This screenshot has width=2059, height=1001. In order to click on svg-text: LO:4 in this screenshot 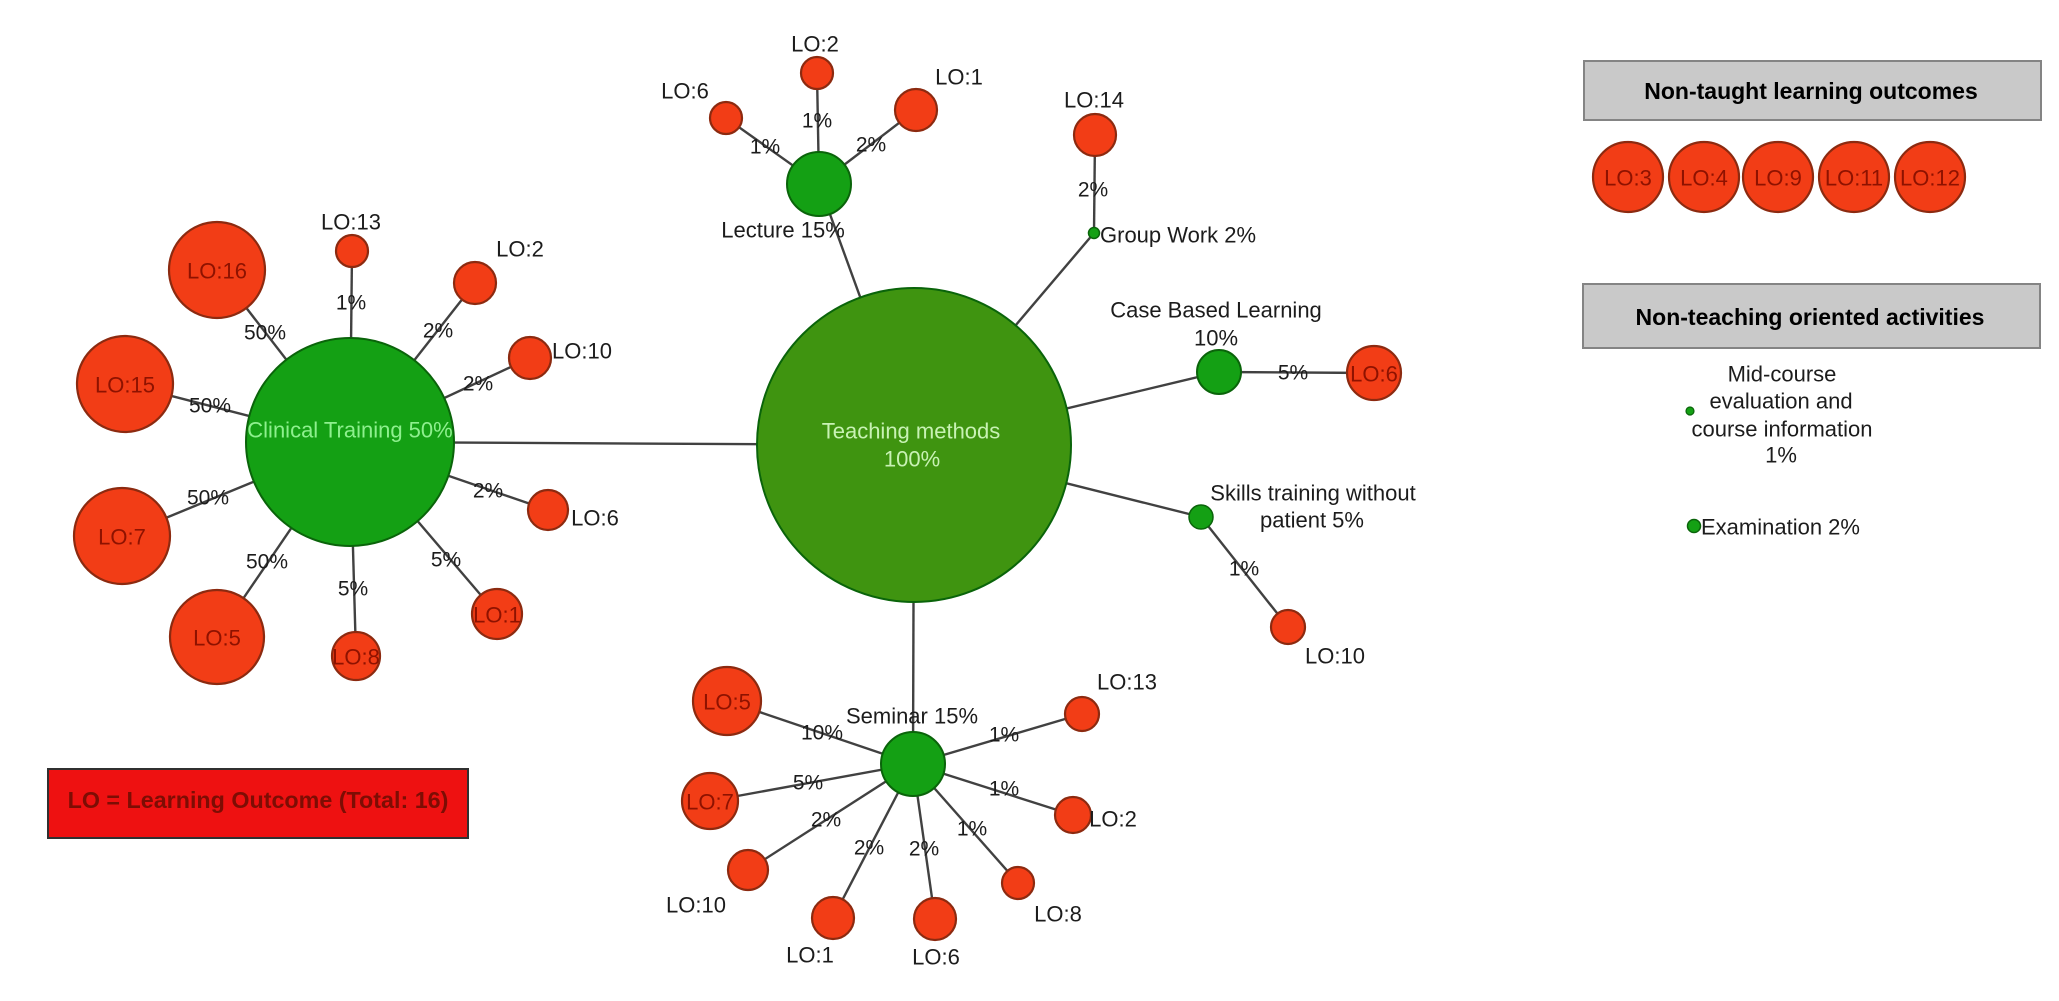, I will do `click(1704, 178)`.